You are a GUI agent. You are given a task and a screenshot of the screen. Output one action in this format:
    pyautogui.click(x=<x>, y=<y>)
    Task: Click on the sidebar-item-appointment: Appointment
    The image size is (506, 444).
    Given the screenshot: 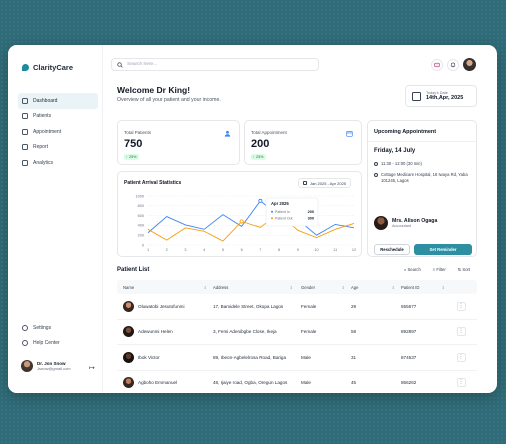 What is the action you would take?
    pyautogui.click(x=58, y=132)
    